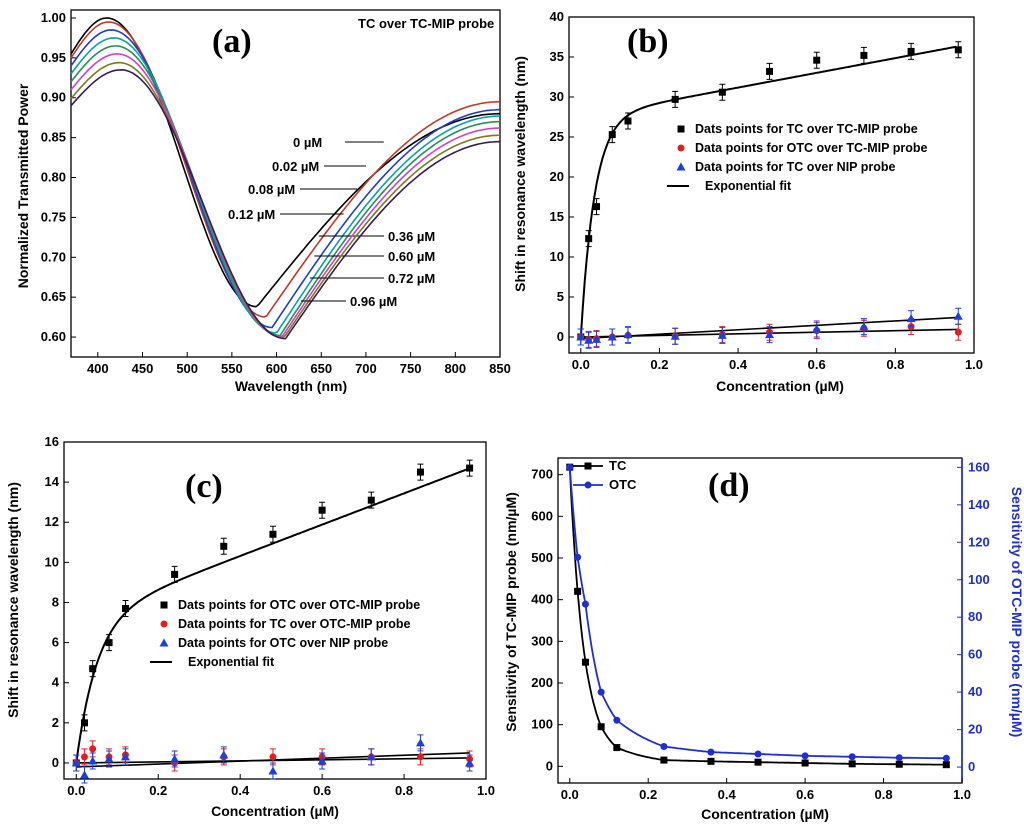 This screenshot has width=1024, height=824. Describe the element at coordinates (53, 256) in the screenshot. I see `panel-a-ytick-label: 0.70` at that location.